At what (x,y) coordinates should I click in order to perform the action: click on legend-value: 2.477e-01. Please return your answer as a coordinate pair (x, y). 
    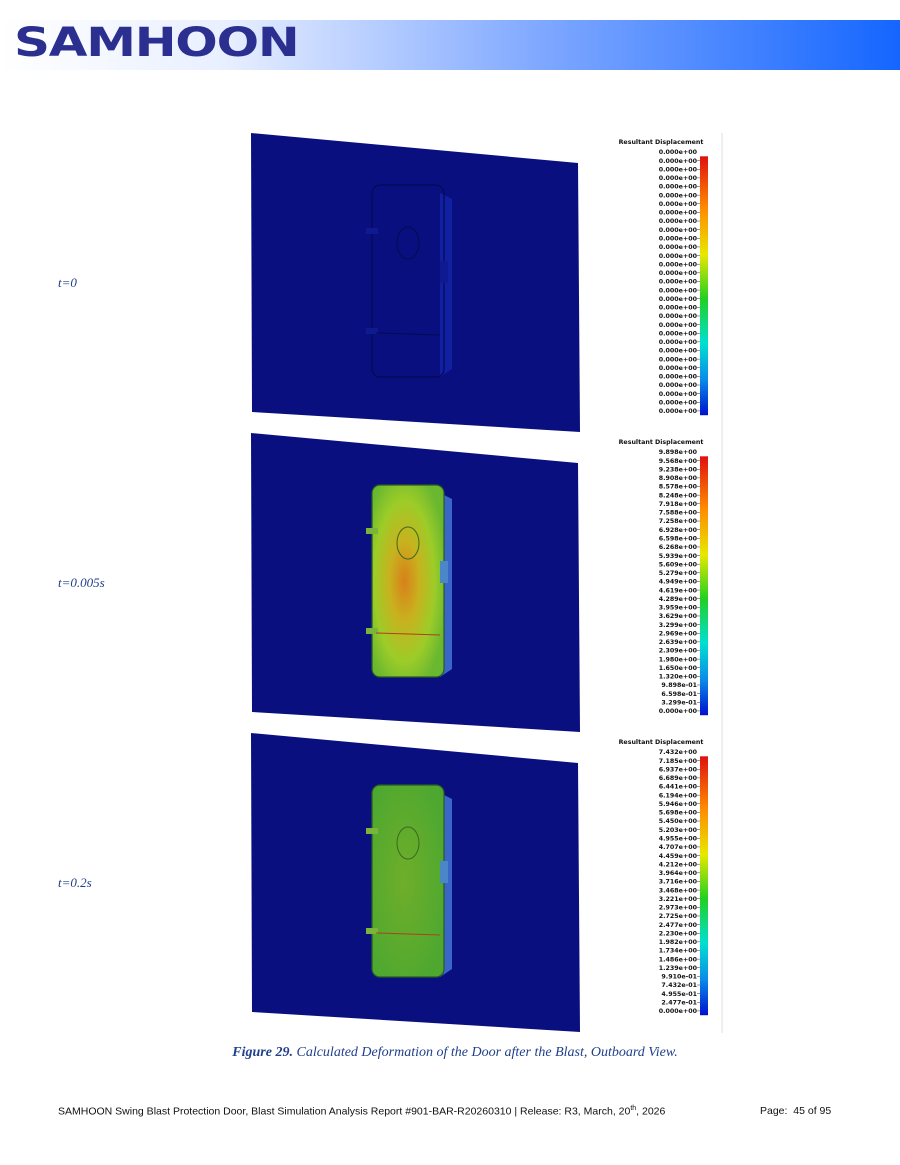
    Looking at the image, I should click on (679, 1002).